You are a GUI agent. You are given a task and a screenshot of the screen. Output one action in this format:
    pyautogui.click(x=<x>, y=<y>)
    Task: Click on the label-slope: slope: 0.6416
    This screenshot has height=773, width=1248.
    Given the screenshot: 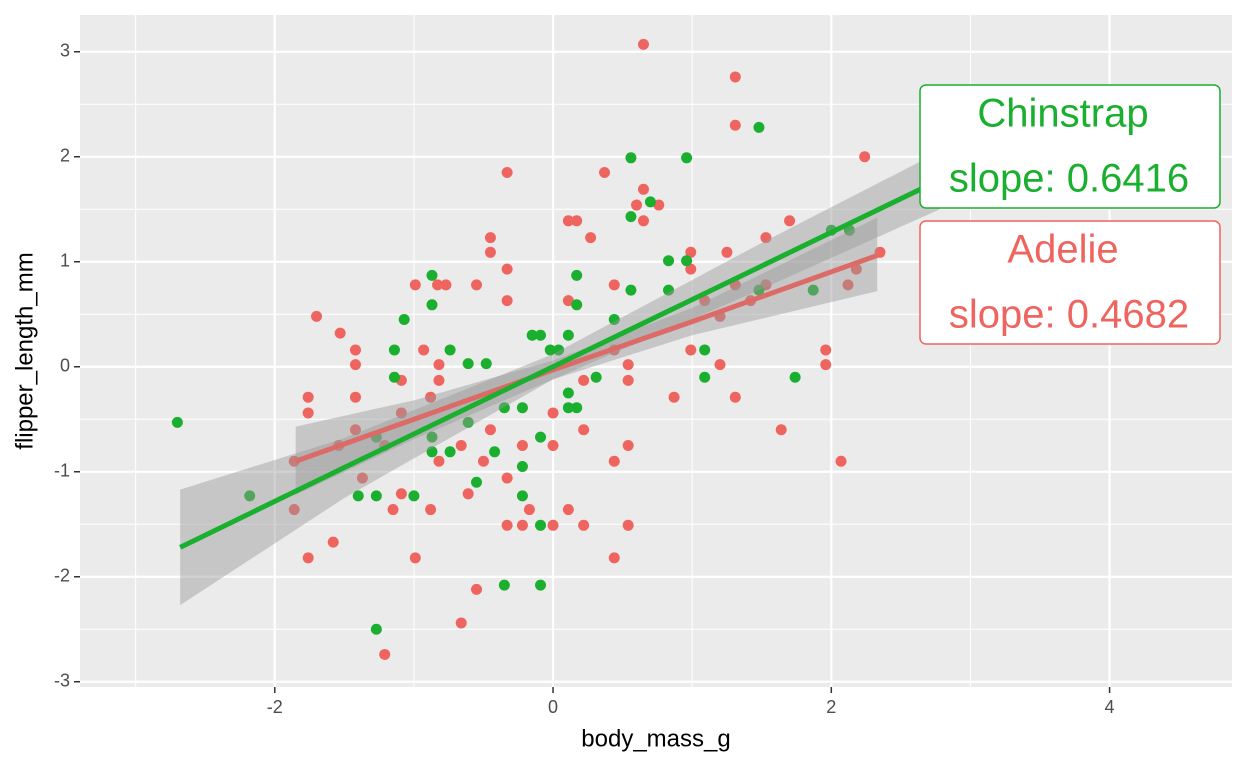 What is the action you would take?
    pyautogui.click(x=1069, y=179)
    